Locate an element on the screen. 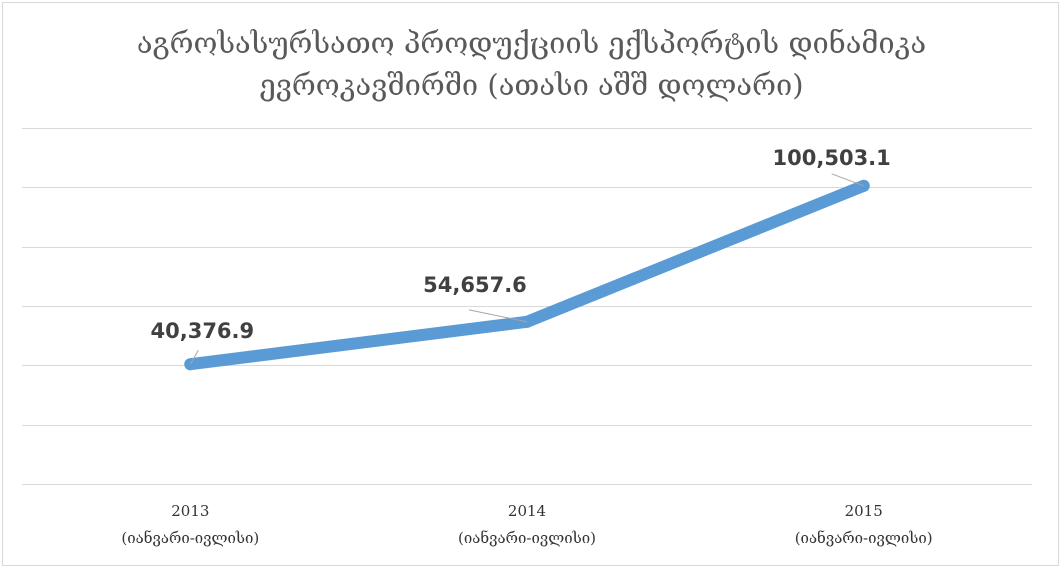 The image size is (1063, 570). data-label: 54,657.6 is located at coordinates (475, 285).